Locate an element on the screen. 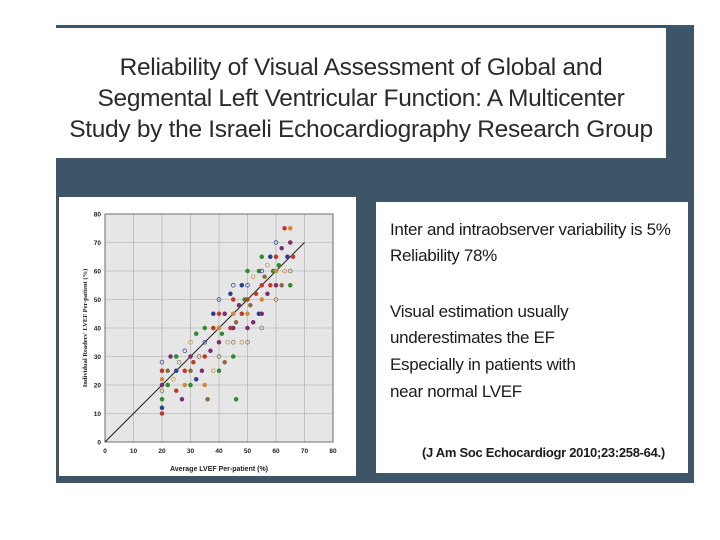 The height and width of the screenshot is (540, 720). note-visual-1: Visual estimation usually is located at coordinates (479, 311).